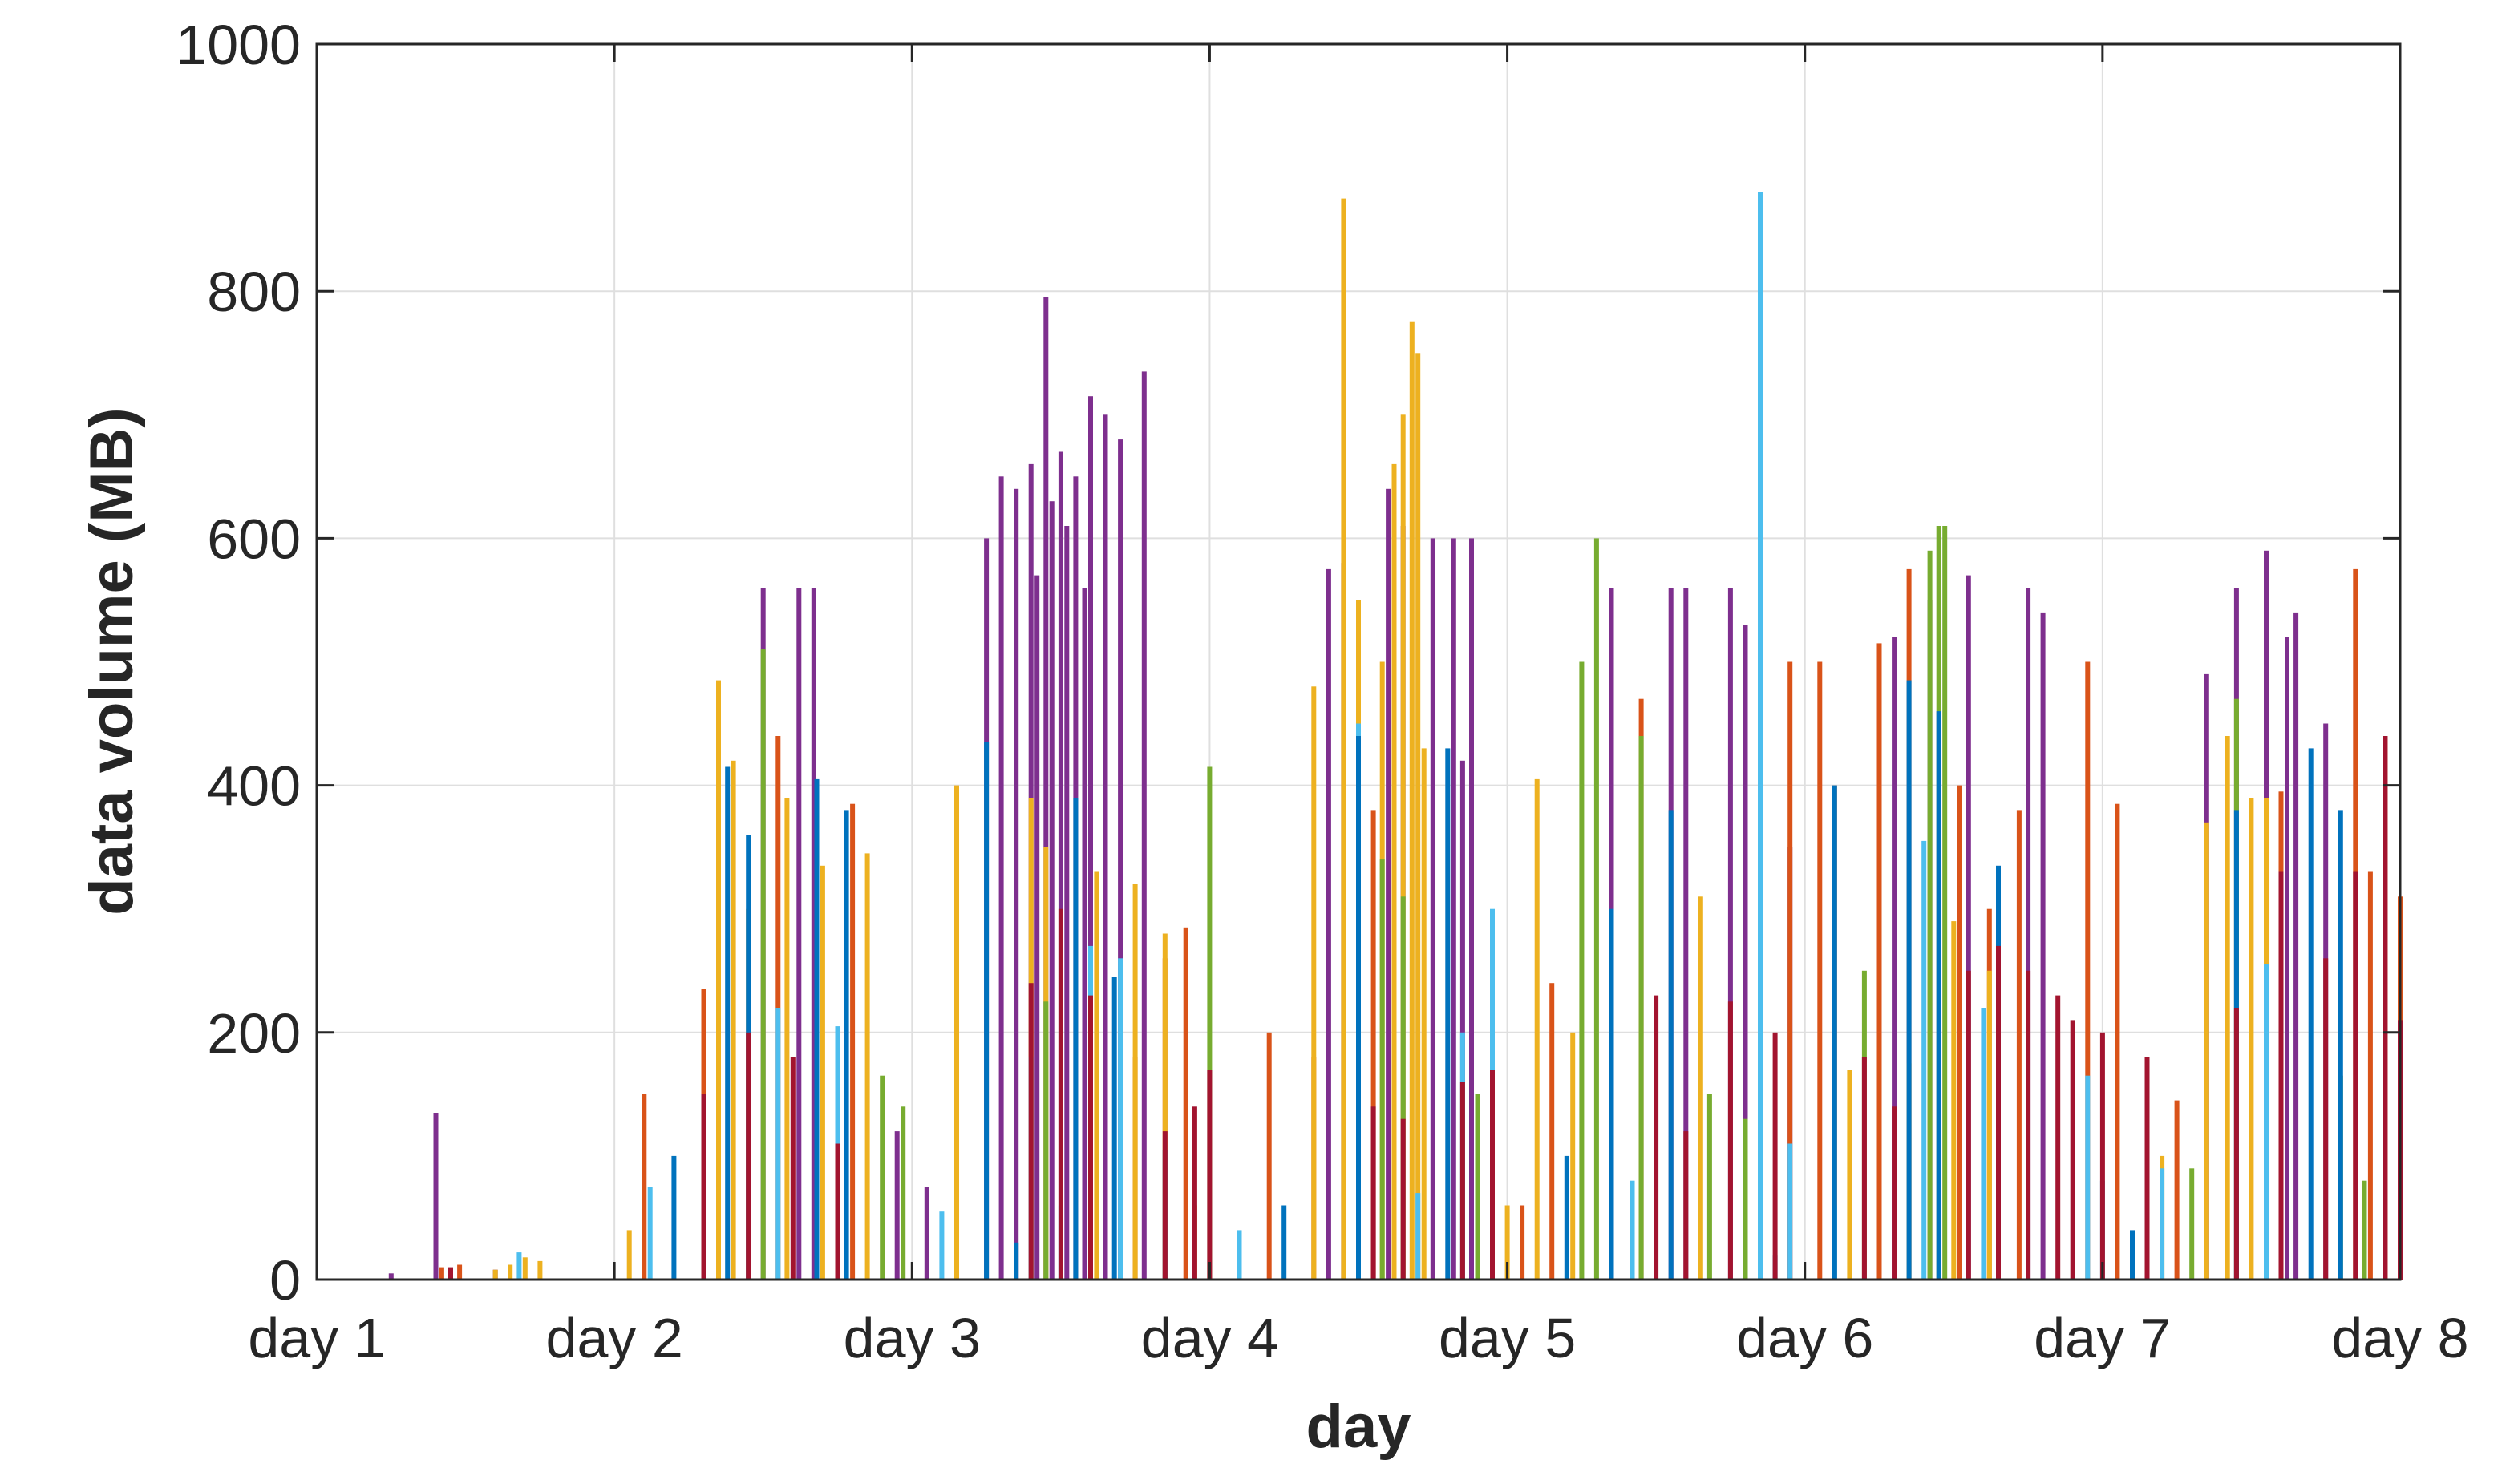  I want to click on y-tick-label: 600, so click(254, 538).